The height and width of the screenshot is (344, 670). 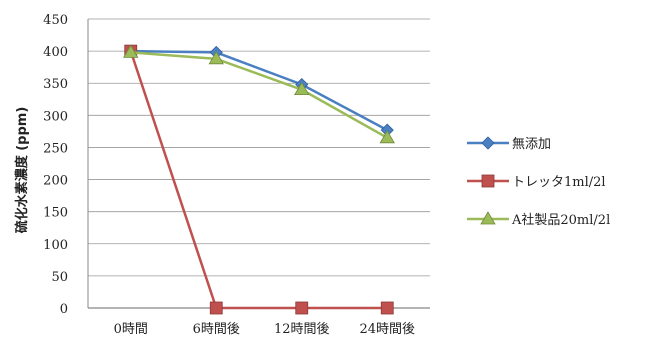 I want to click on y-axis-label: 硫化水素濃度 (ppm), so click(x=22, y=170).